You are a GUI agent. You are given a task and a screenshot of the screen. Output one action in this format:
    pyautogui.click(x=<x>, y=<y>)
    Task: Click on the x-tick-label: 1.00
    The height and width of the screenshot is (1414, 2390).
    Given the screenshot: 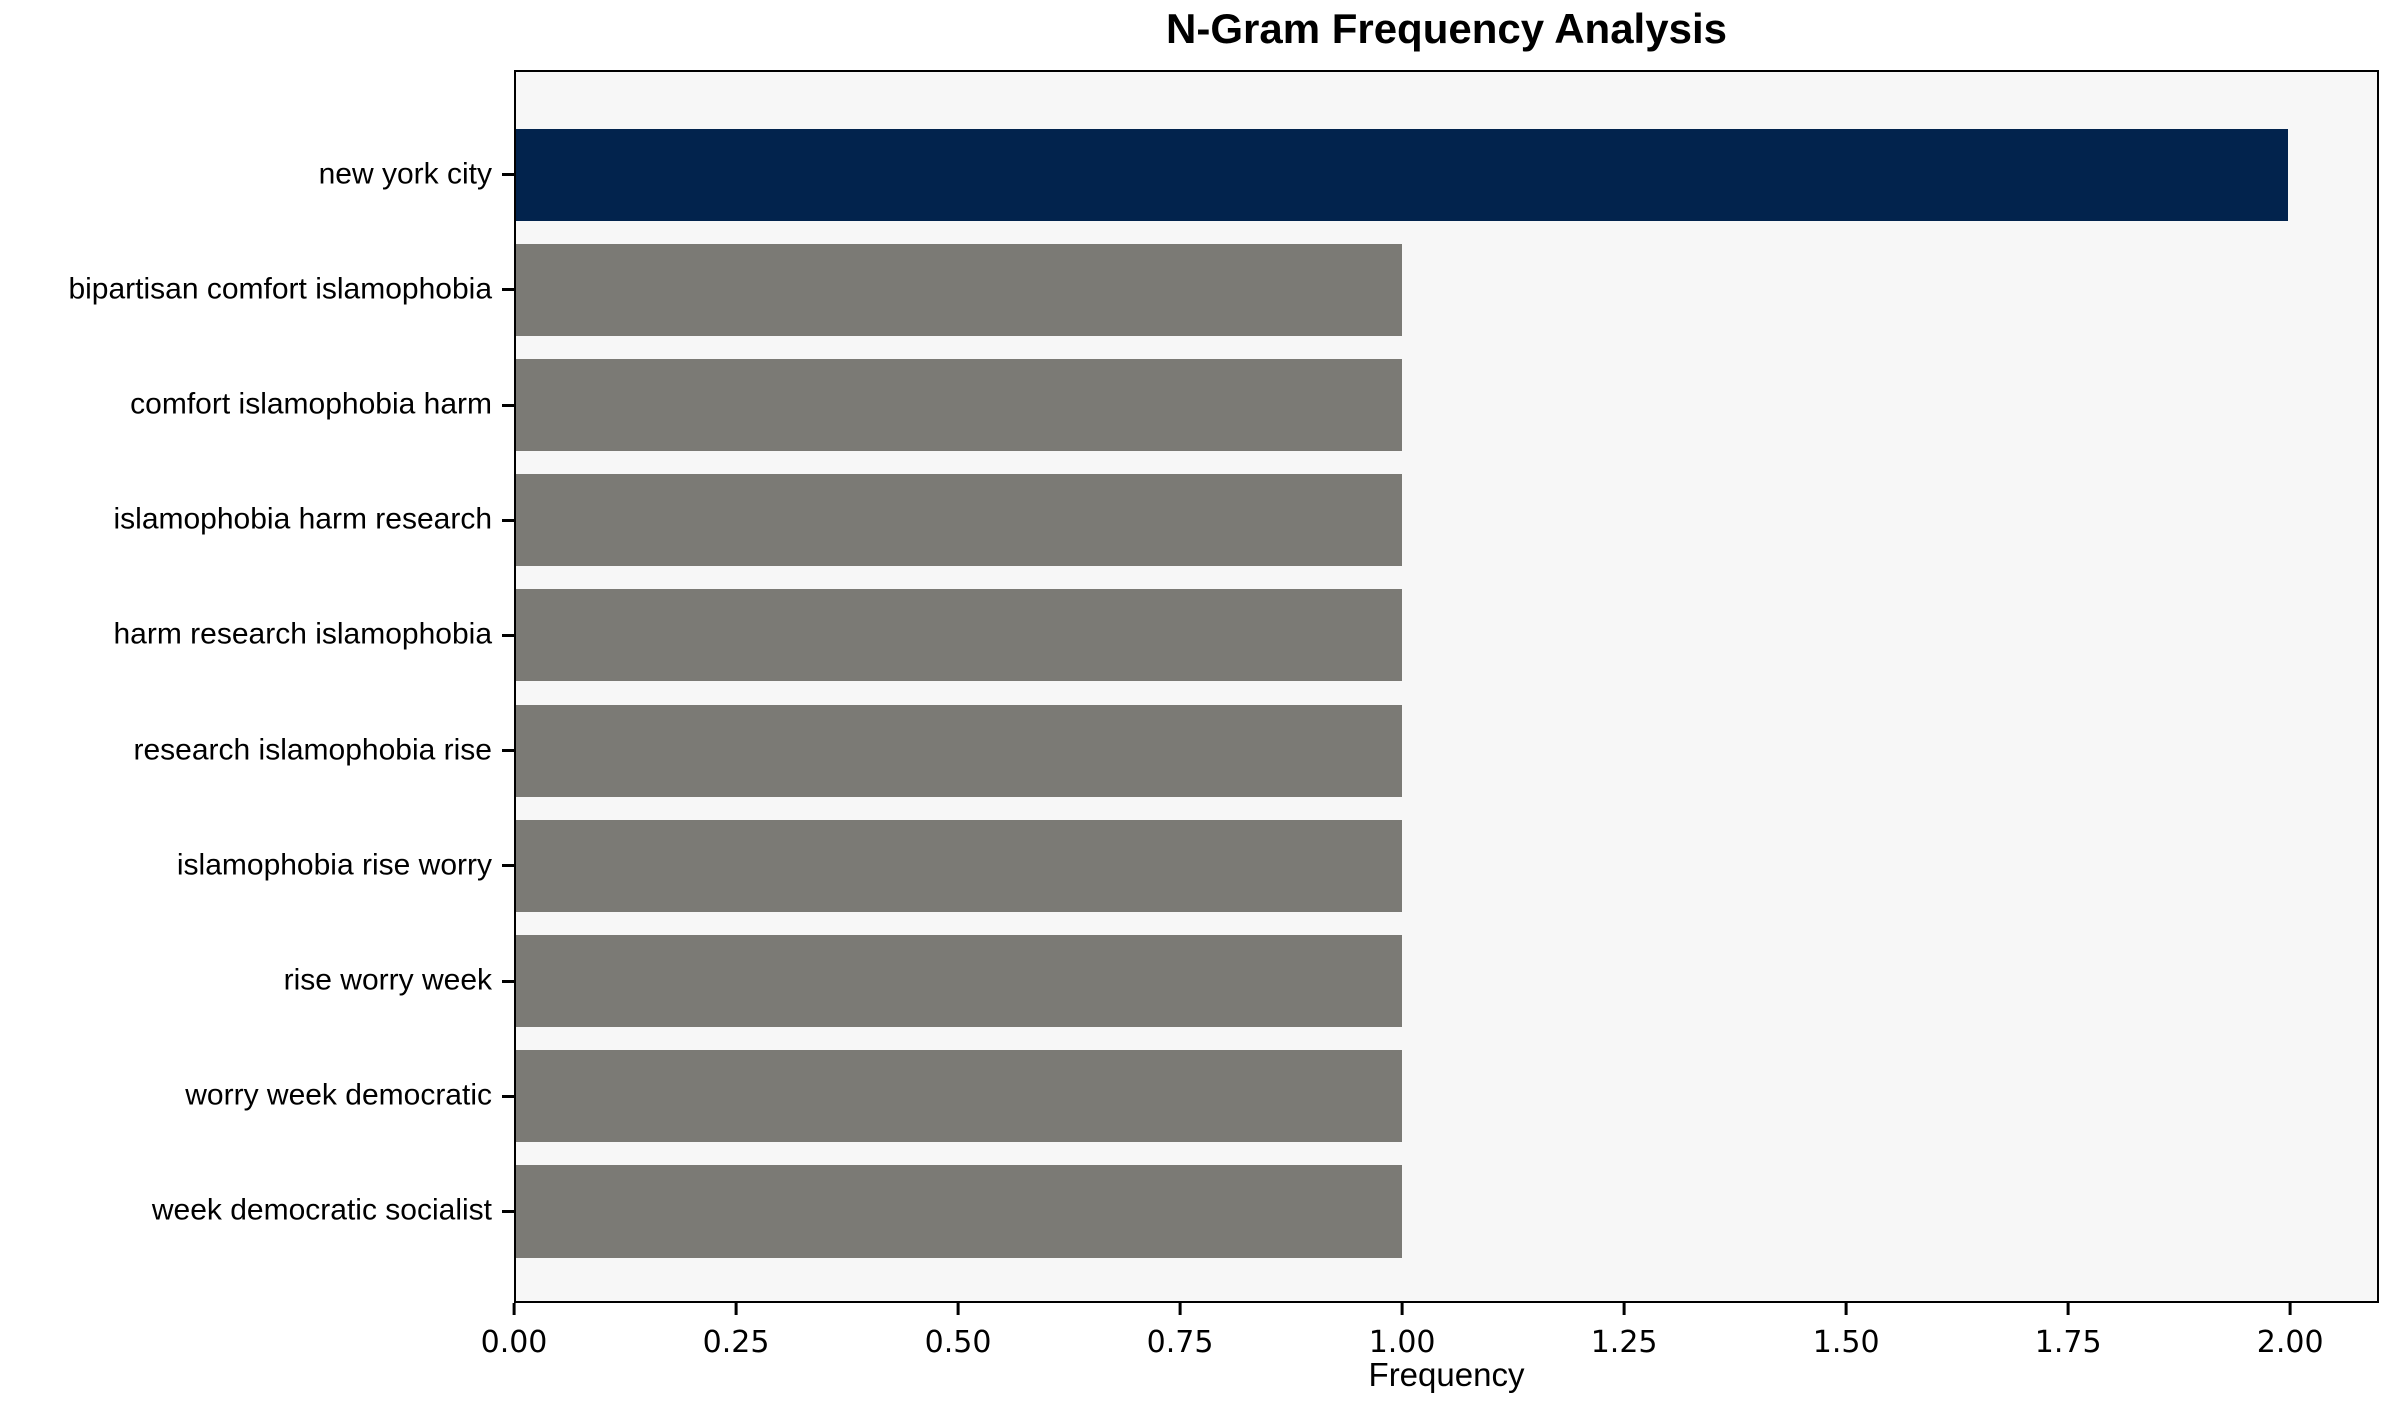 What is the action you would take?
    pyautogui.click(x=1402, y=1342)
    